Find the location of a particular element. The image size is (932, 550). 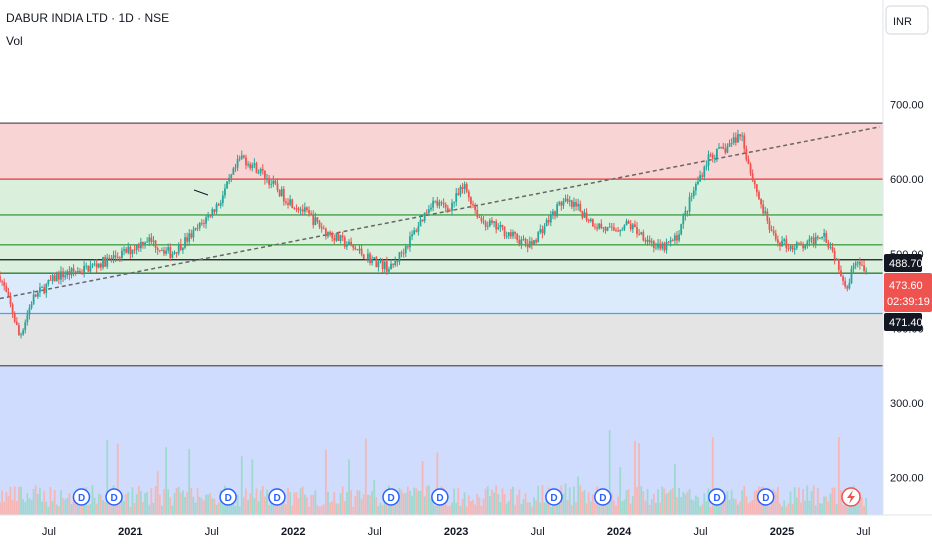

chart-title: DABUR INDIA LTD · 1D · NSE is located at coordinates (87, 18).